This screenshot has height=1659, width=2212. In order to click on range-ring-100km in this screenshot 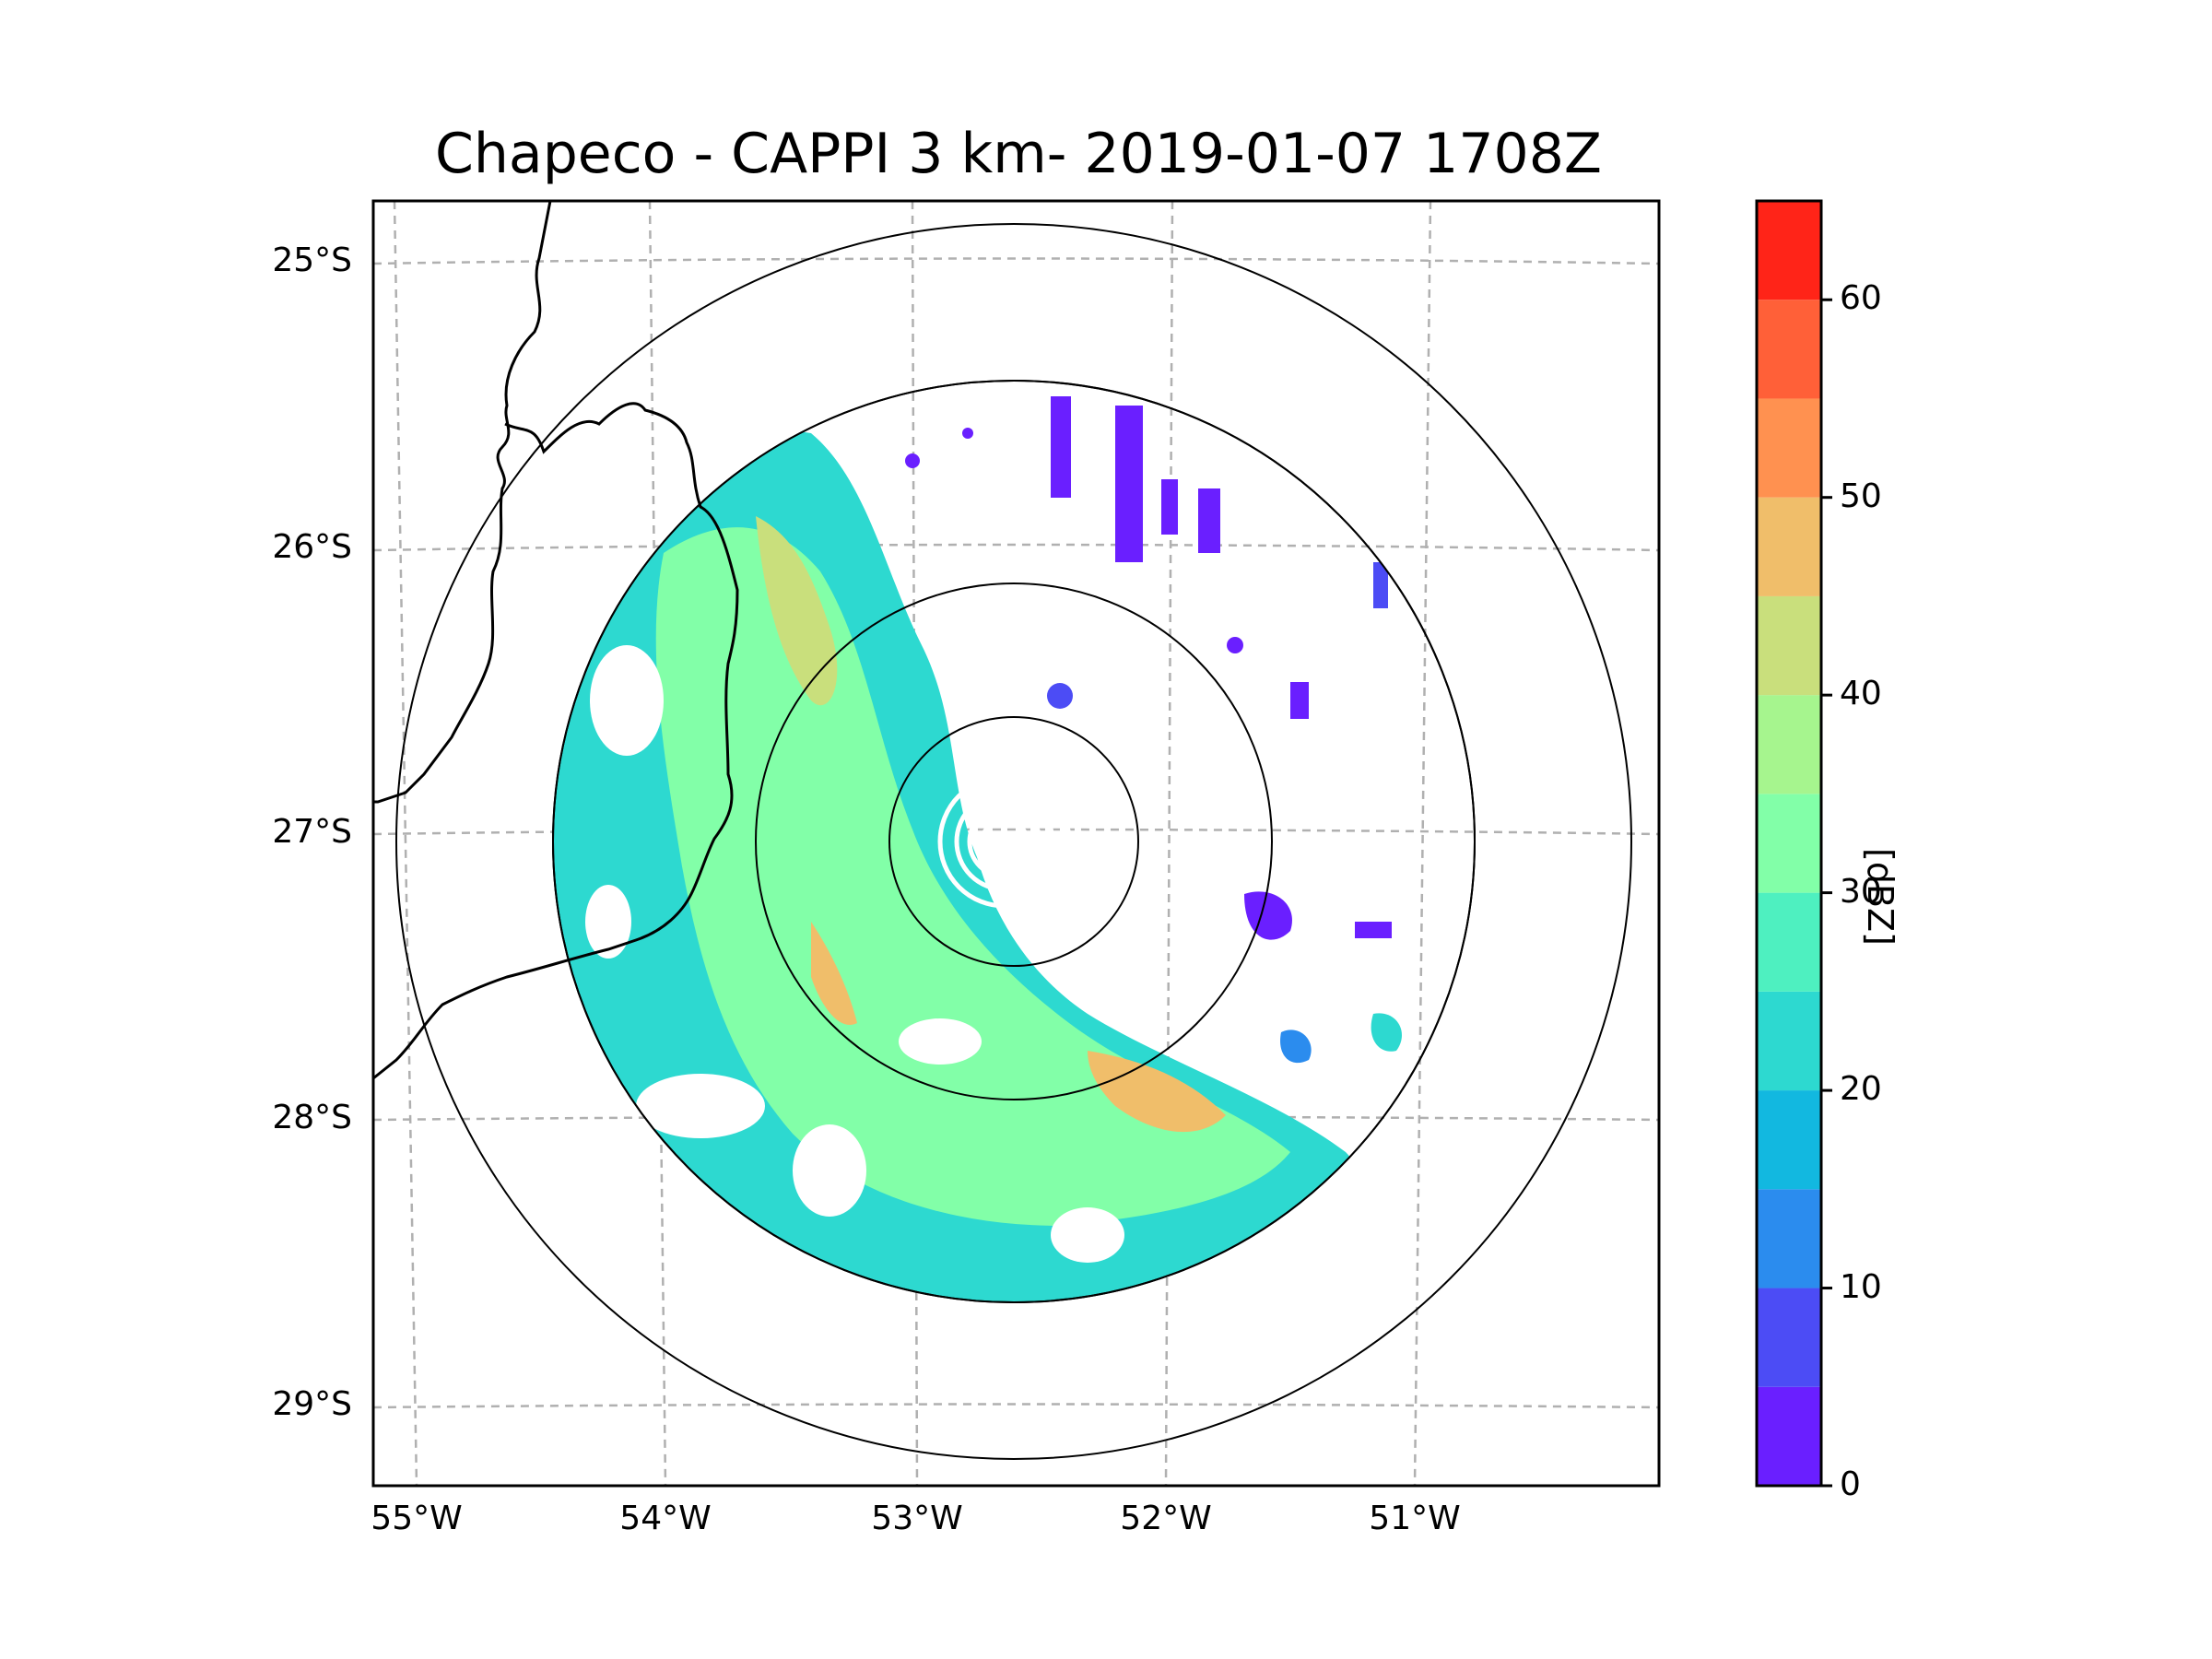, I will do `click(1014, 841)`.